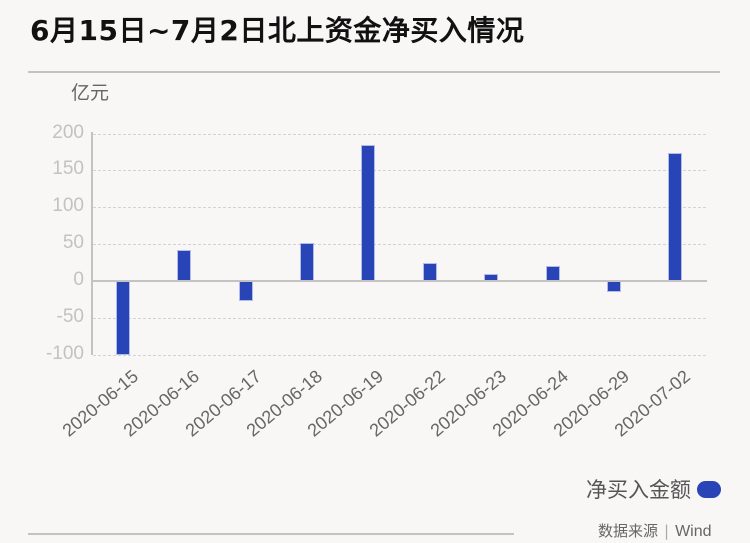 This screenshot has height=543, width=750. What do you see at coordinates (70, 316) in the screenshot?
I see `y-tick-label: -50` at bounding box center [70, 316].